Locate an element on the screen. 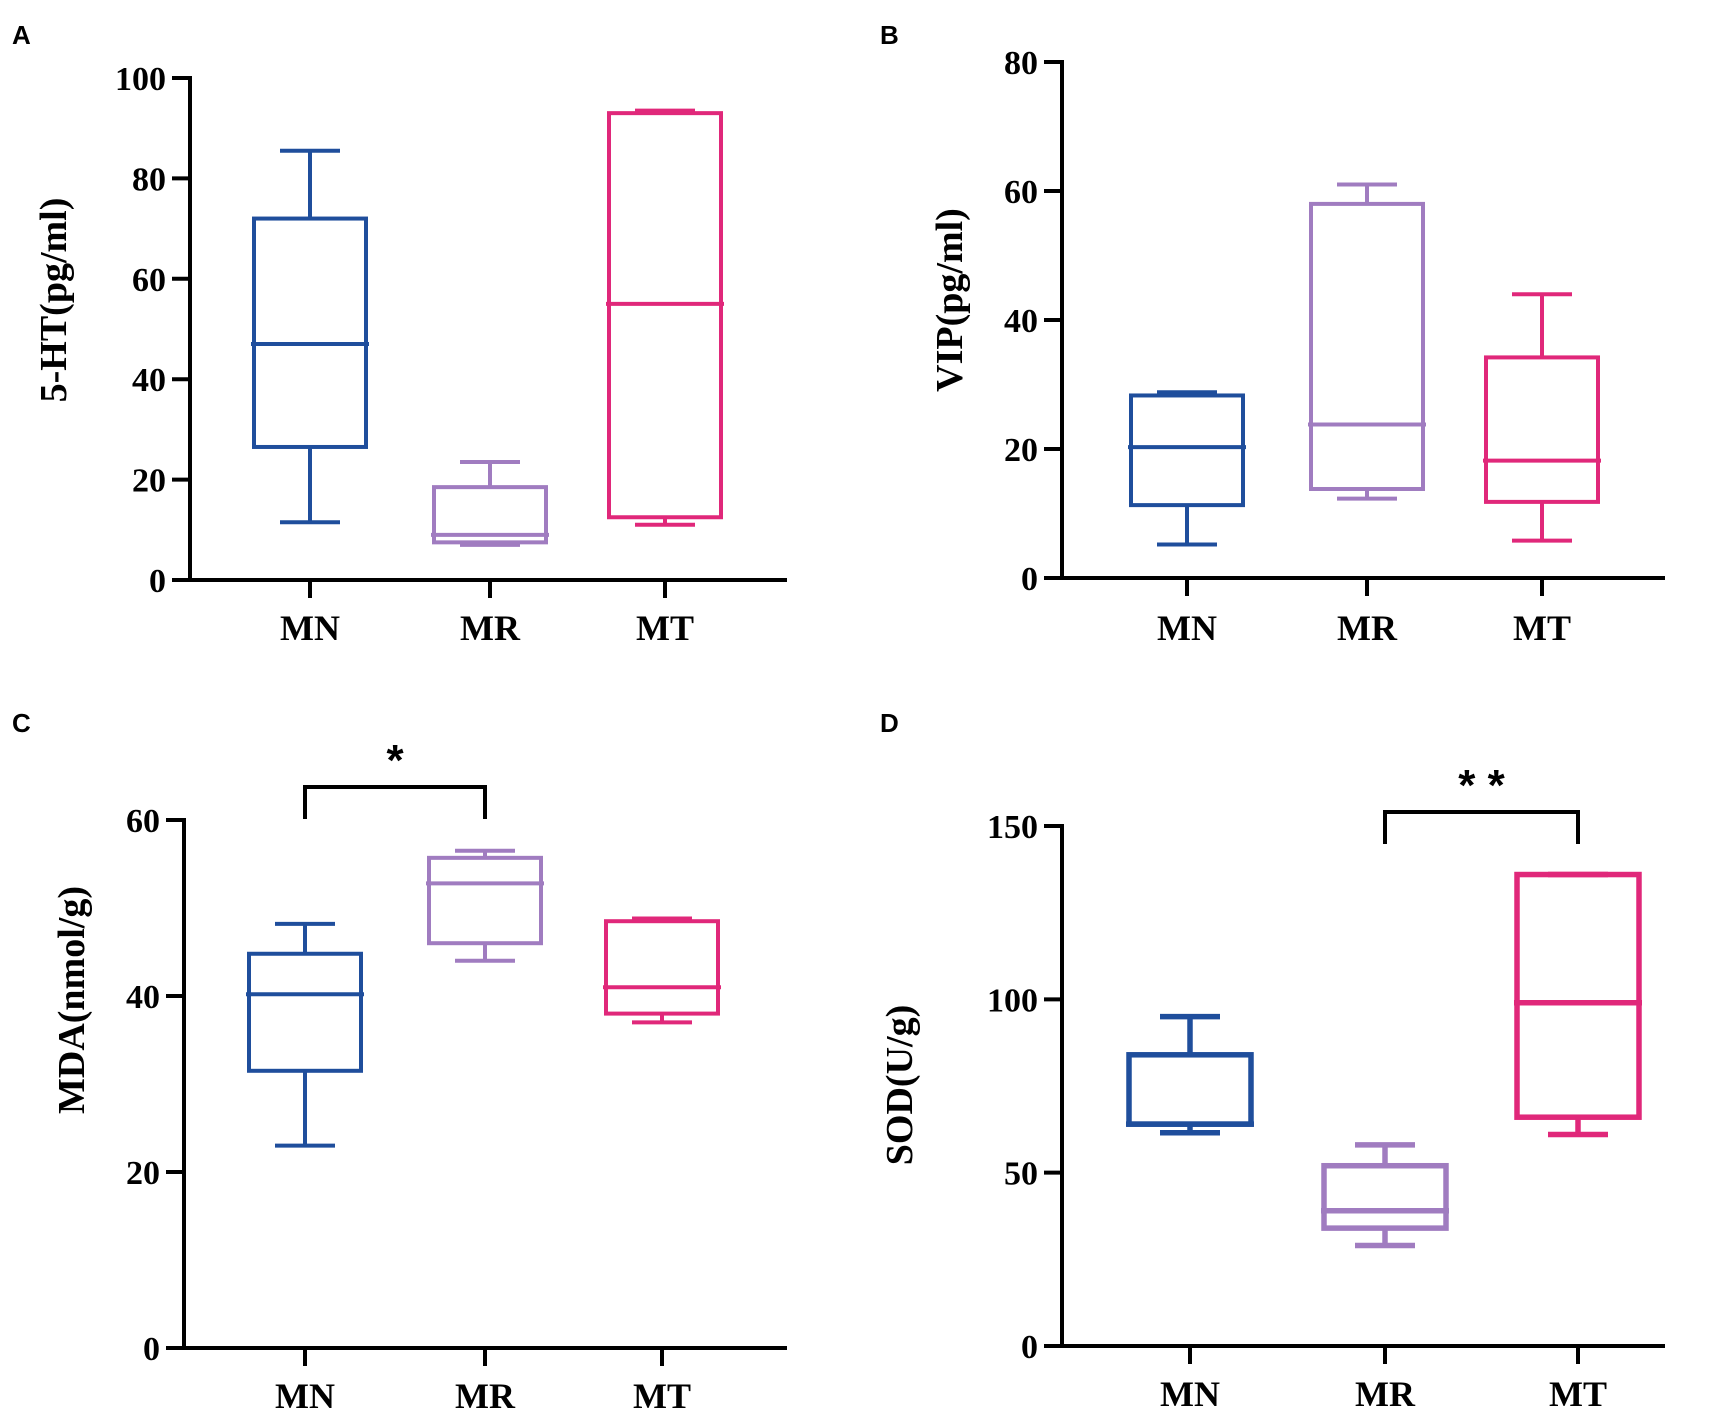 The image size is (1717, 1417). panel-d-significance-bracket is located at coordinates (1481, 827).